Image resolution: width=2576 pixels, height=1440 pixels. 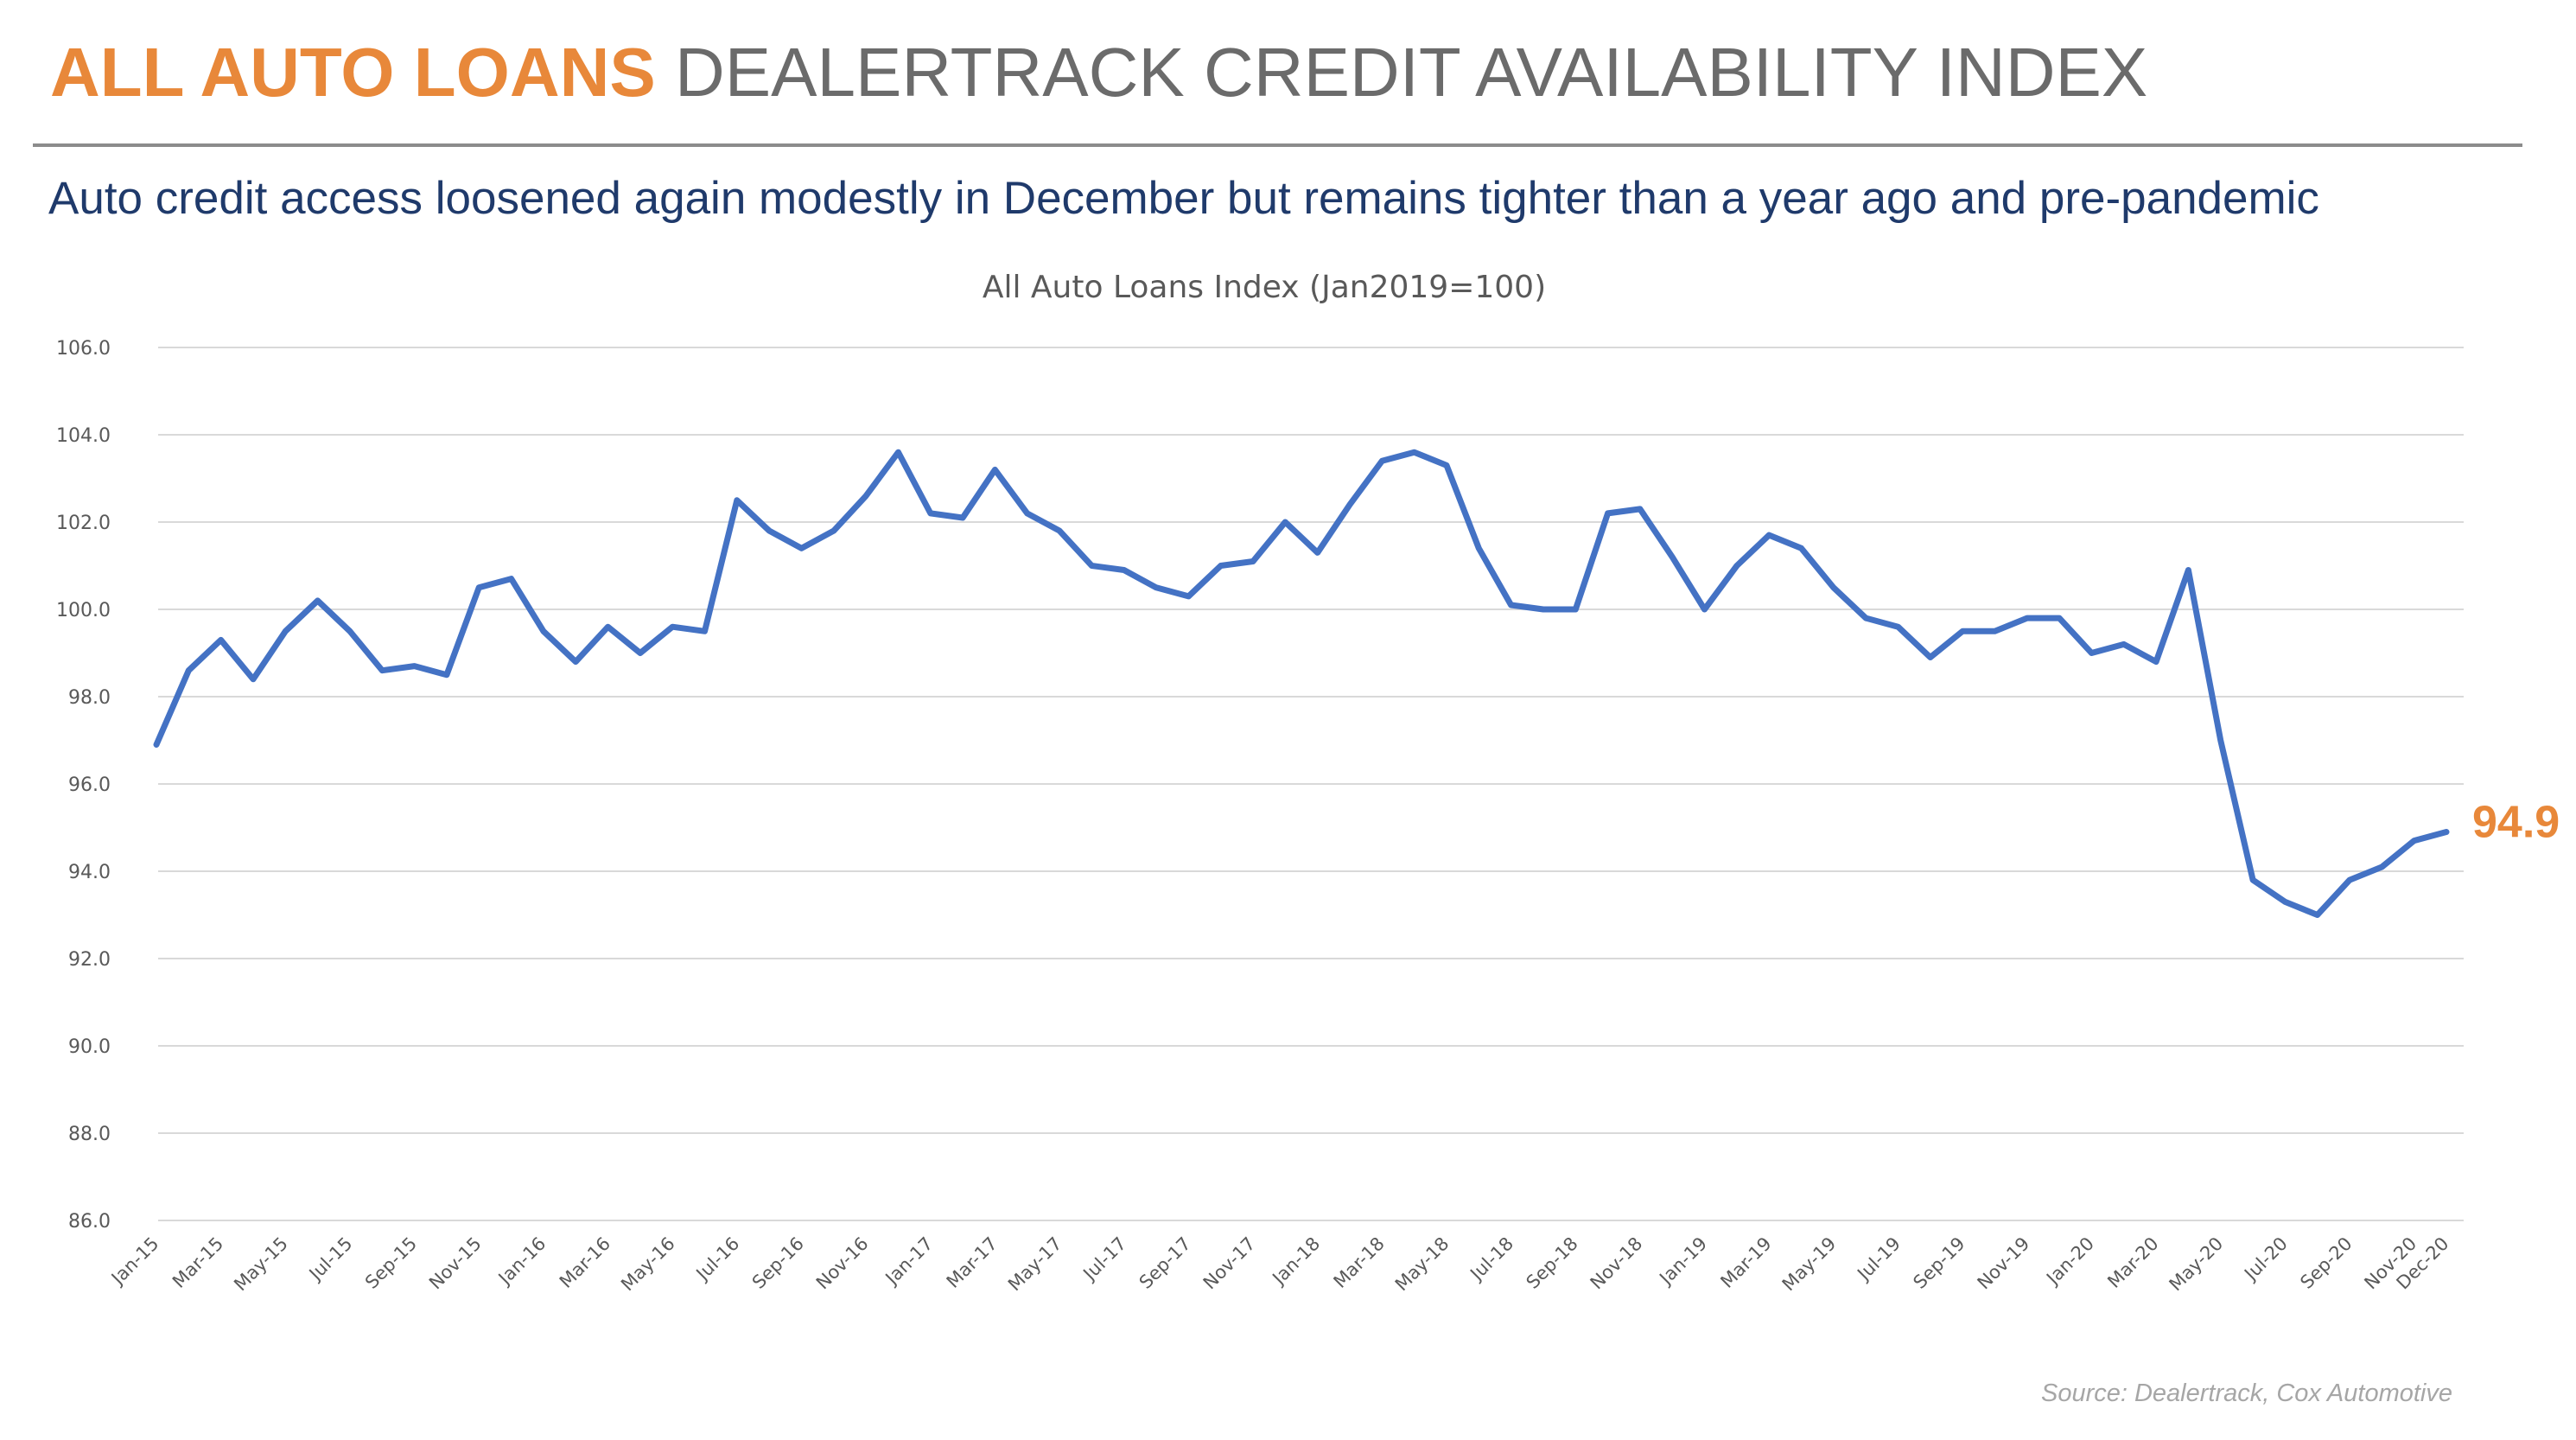 What do you see at coordinates (1422, 1265) in the screenshot?
I see `x-tick-label: May-18` at bounding box center [1422, 1265].